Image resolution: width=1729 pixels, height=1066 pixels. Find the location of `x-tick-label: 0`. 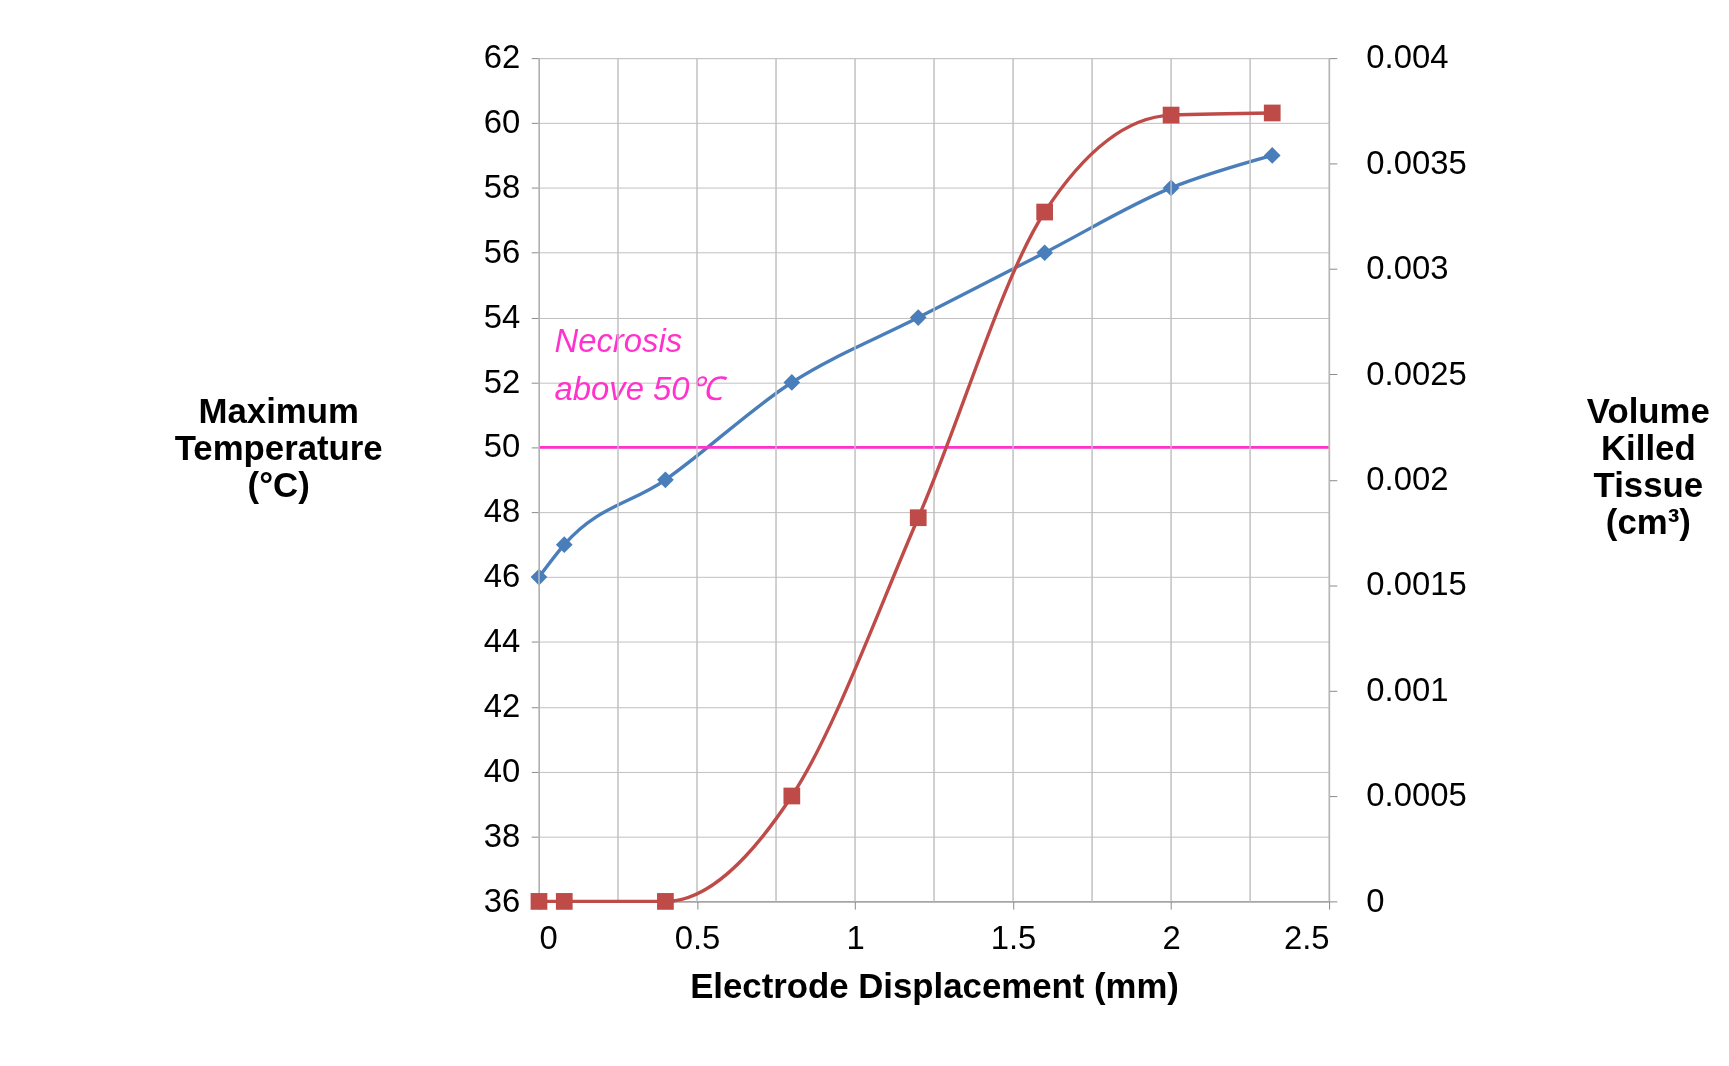

x-tick-label: 0 is located at coordinates (548, 938).